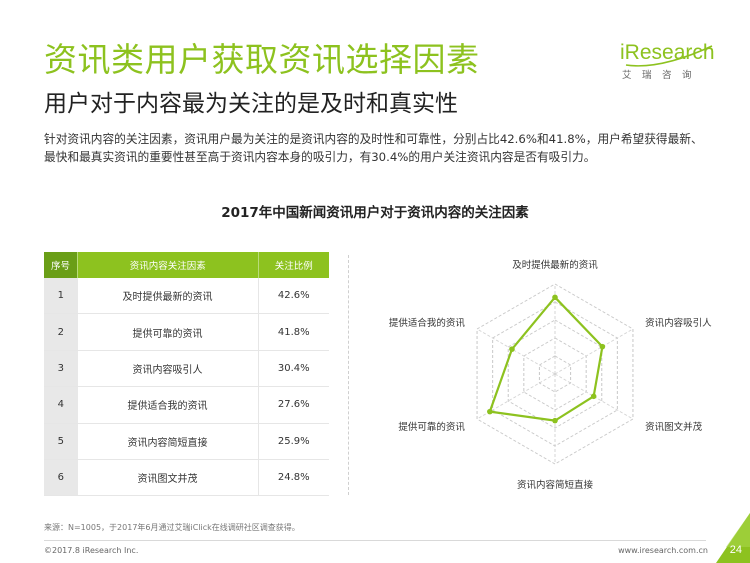 This screenshot has height=563, width=750. I want to click on copyright: ©2017.8 iResearch Inc., so click(91, 550).